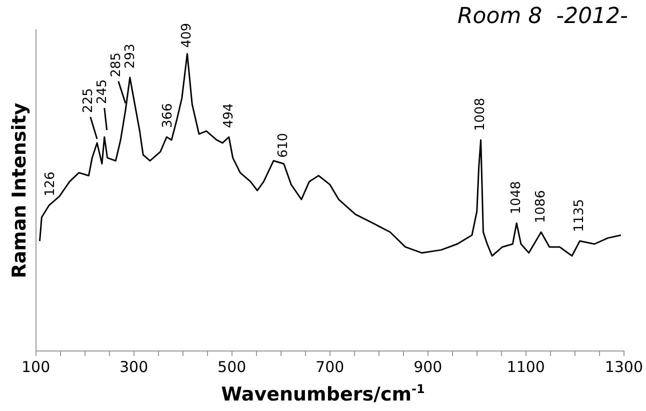  I want to click on annotation: 126, so click(50, 184).